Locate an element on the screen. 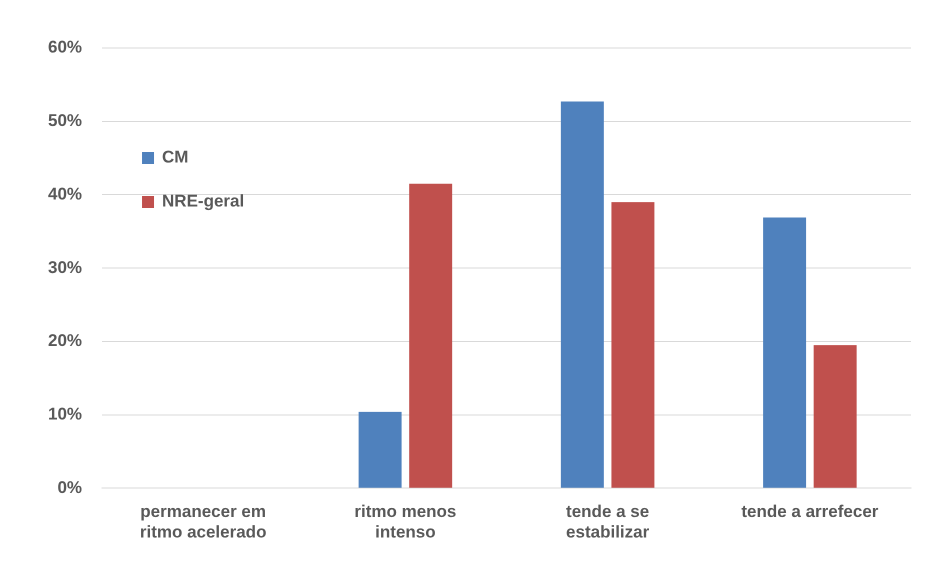 The height and width of the screenshot is (565, 933). y-tick-label: 30% is located at coordinates (65, 267).